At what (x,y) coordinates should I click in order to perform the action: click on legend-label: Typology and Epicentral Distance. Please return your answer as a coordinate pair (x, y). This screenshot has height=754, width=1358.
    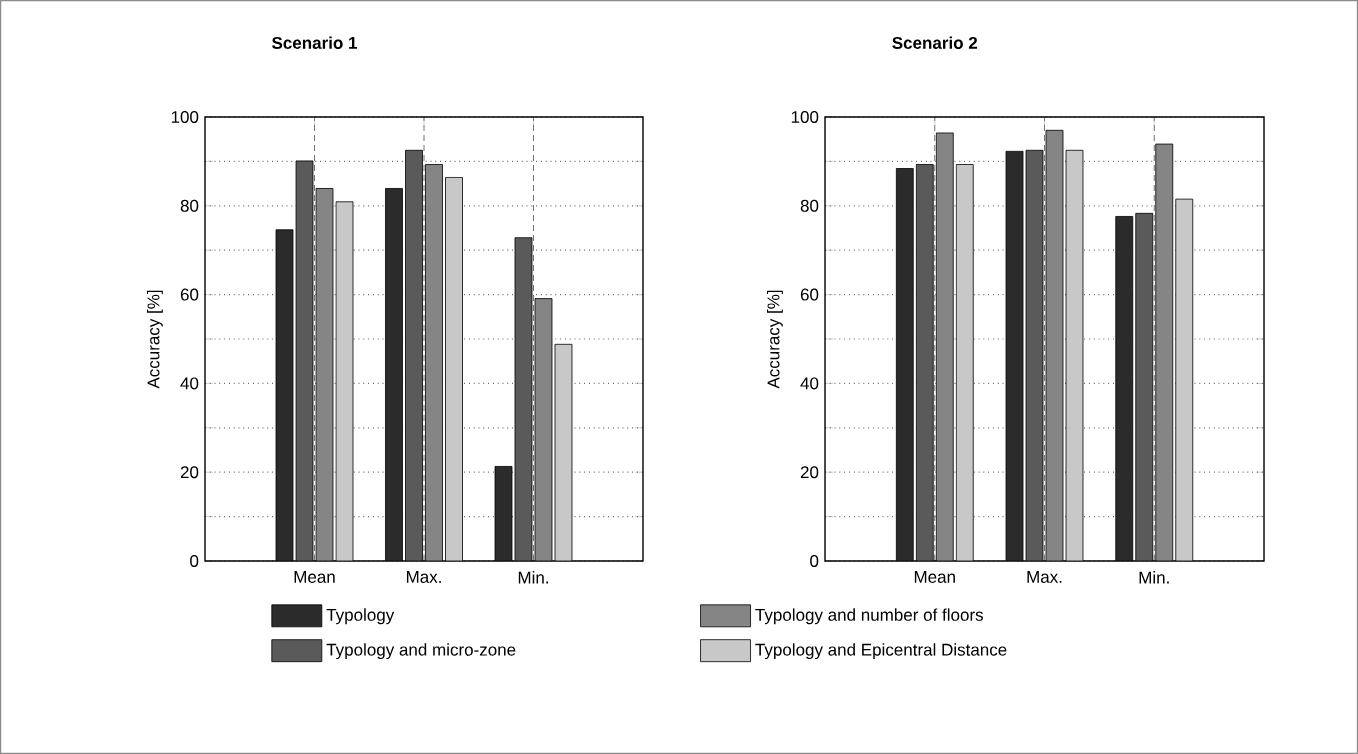
    Looking at the image, I should click on (881, 651).